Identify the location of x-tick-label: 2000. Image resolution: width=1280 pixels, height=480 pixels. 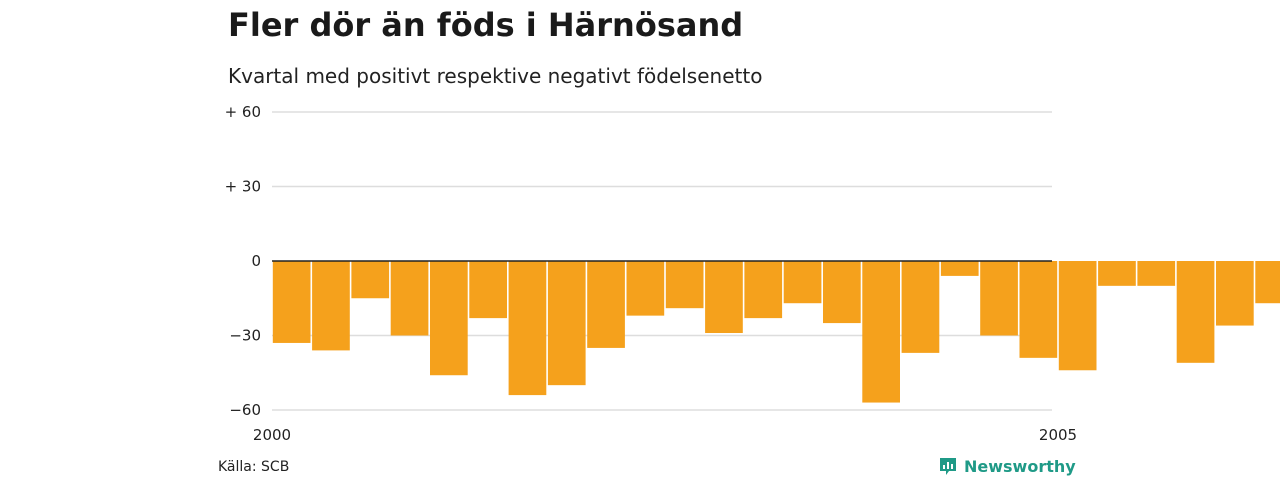
(272, 435).